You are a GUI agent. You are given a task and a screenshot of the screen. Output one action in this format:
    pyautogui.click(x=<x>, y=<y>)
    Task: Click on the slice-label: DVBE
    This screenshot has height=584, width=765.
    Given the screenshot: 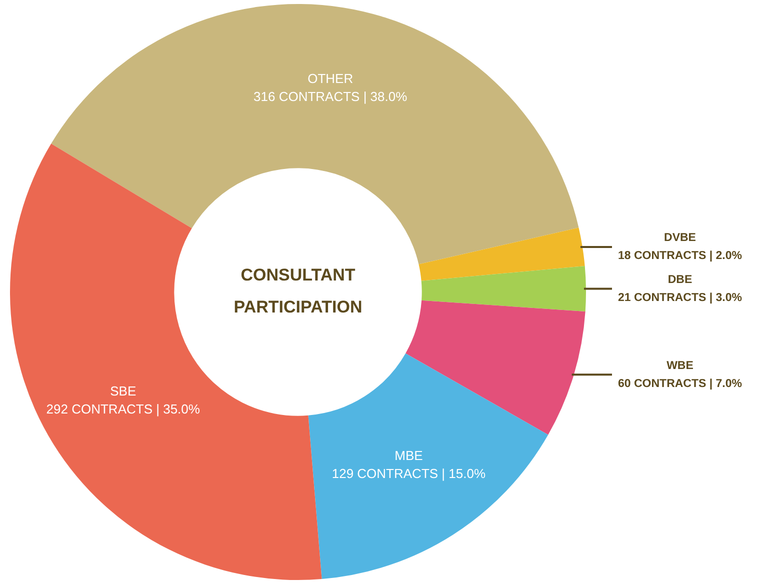 What is the action you would take?
    pyautogui.click(x=680, y=238)
    